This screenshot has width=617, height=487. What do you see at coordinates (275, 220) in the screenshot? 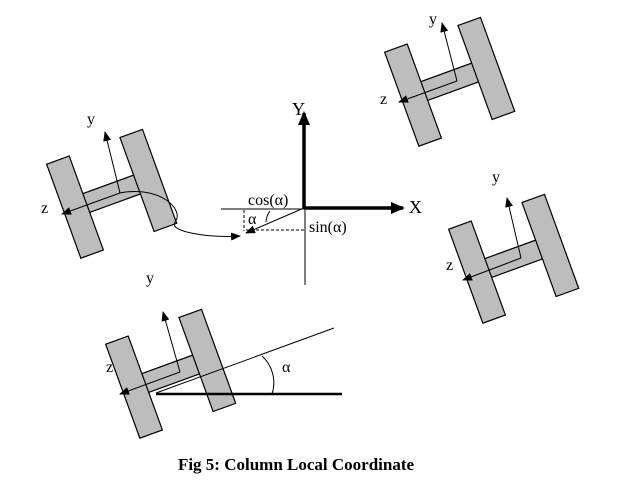
I see `local-axis-projection-arrow` at bounding box center [275, 220].